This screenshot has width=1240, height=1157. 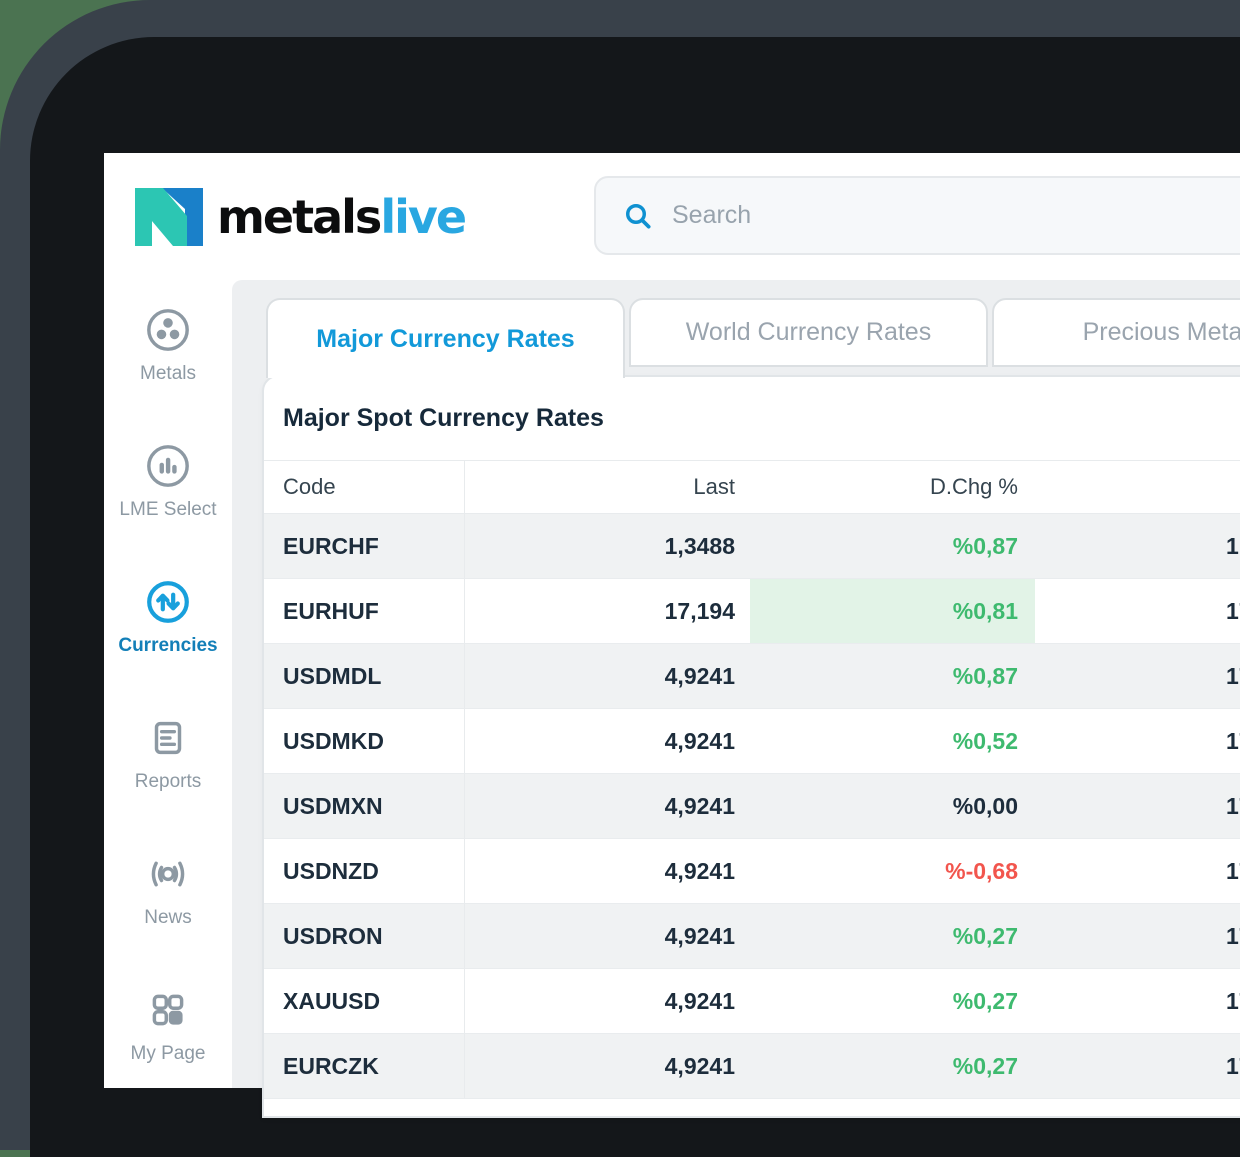 I want to click on table-row: EURCHF 1,3488 %0,87 1,, so click(x=752, y=546).